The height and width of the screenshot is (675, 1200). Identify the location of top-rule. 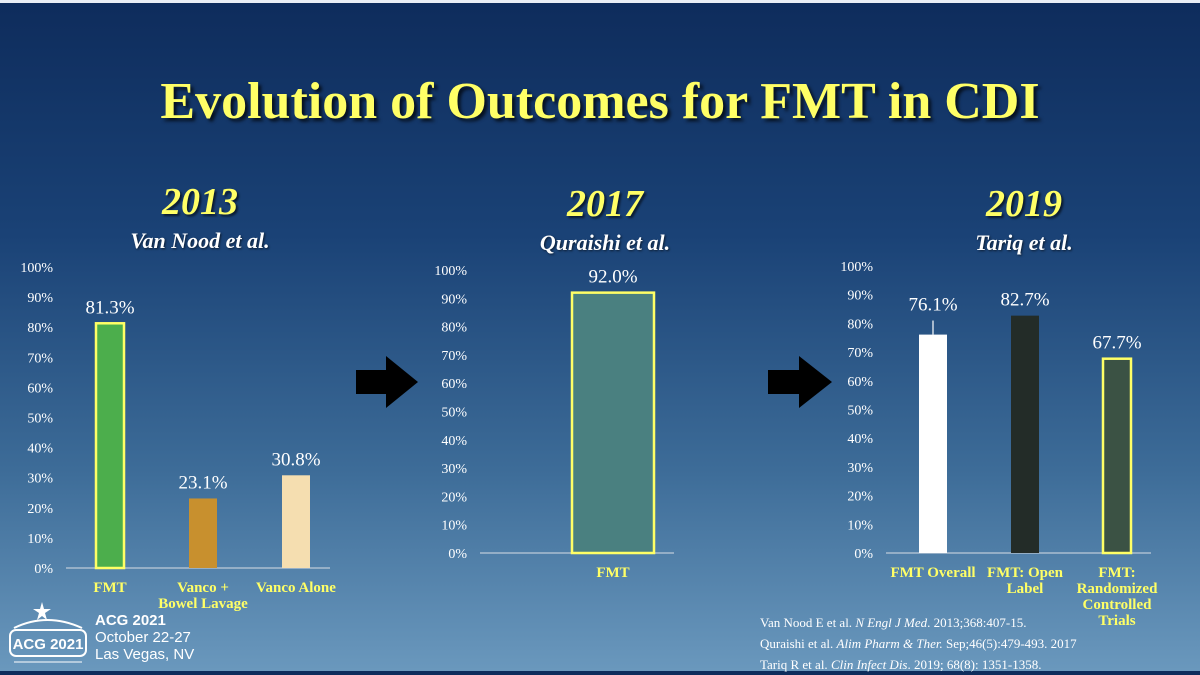
(600, 1).